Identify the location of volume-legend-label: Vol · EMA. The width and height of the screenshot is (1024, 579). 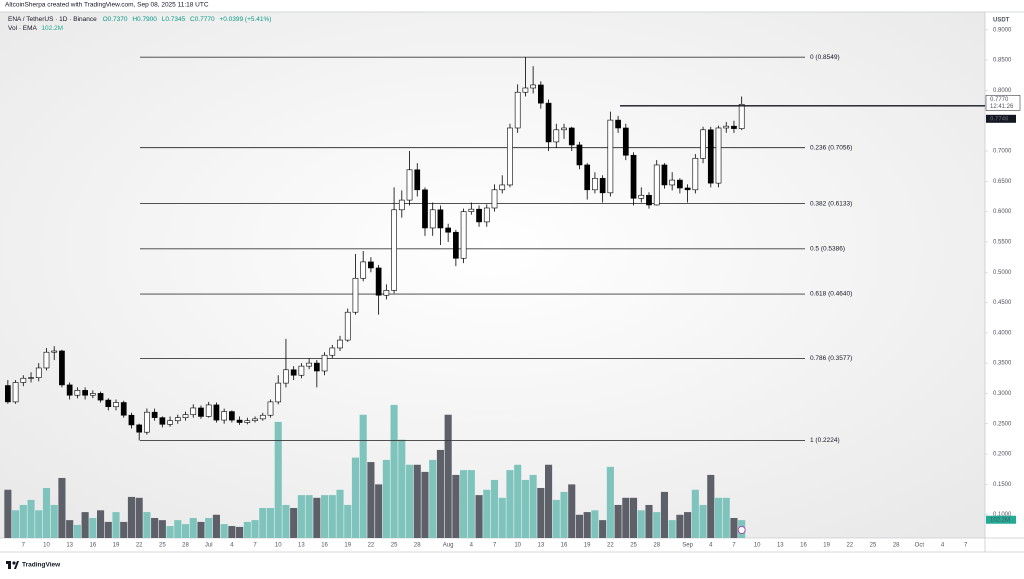
(23, 28).